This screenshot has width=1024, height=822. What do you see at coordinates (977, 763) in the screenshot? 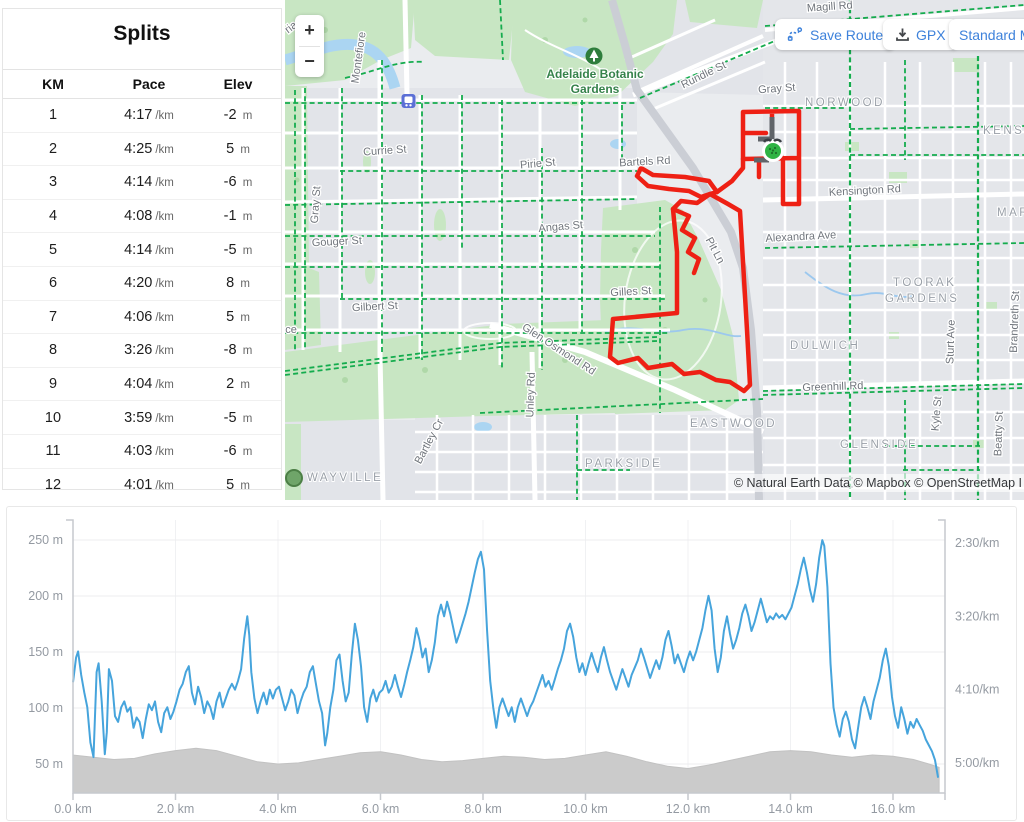
I see `right-axis-label: 5:00/km` at bounding box center [977, 763].